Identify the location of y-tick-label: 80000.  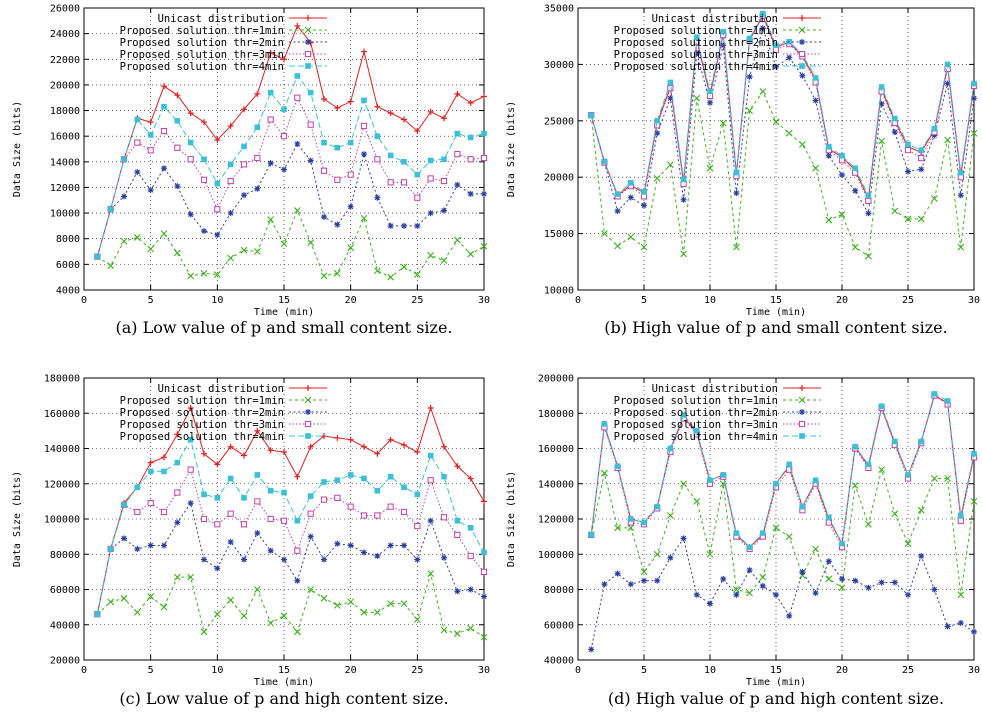
(559, 590).